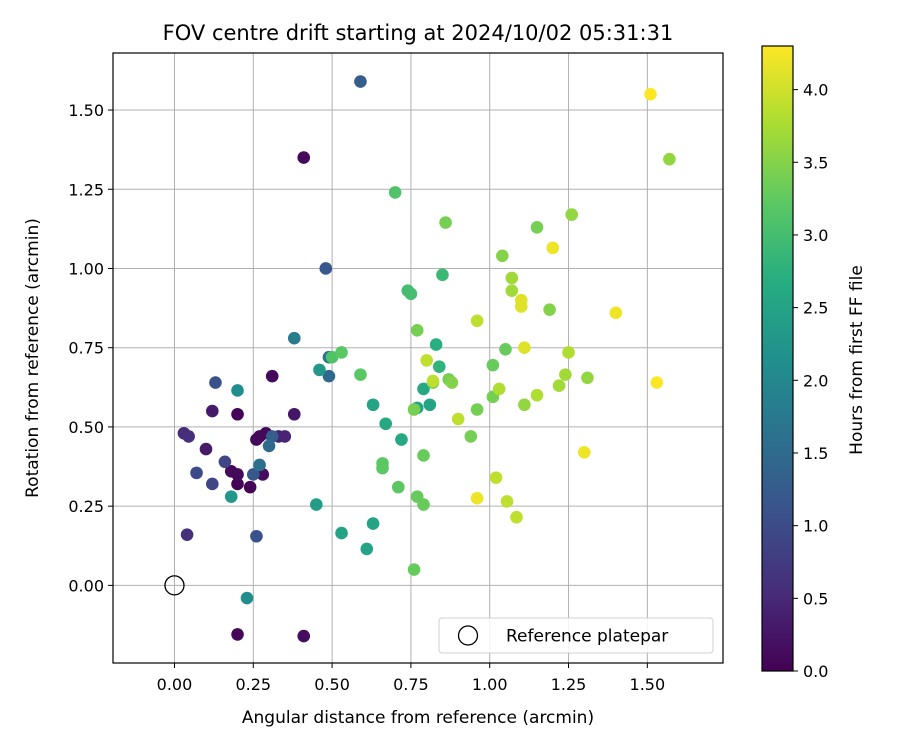 The width and height of the screenshot is (900, 754). I want to click on y-tick-label: 1.50, so click(86, 110).